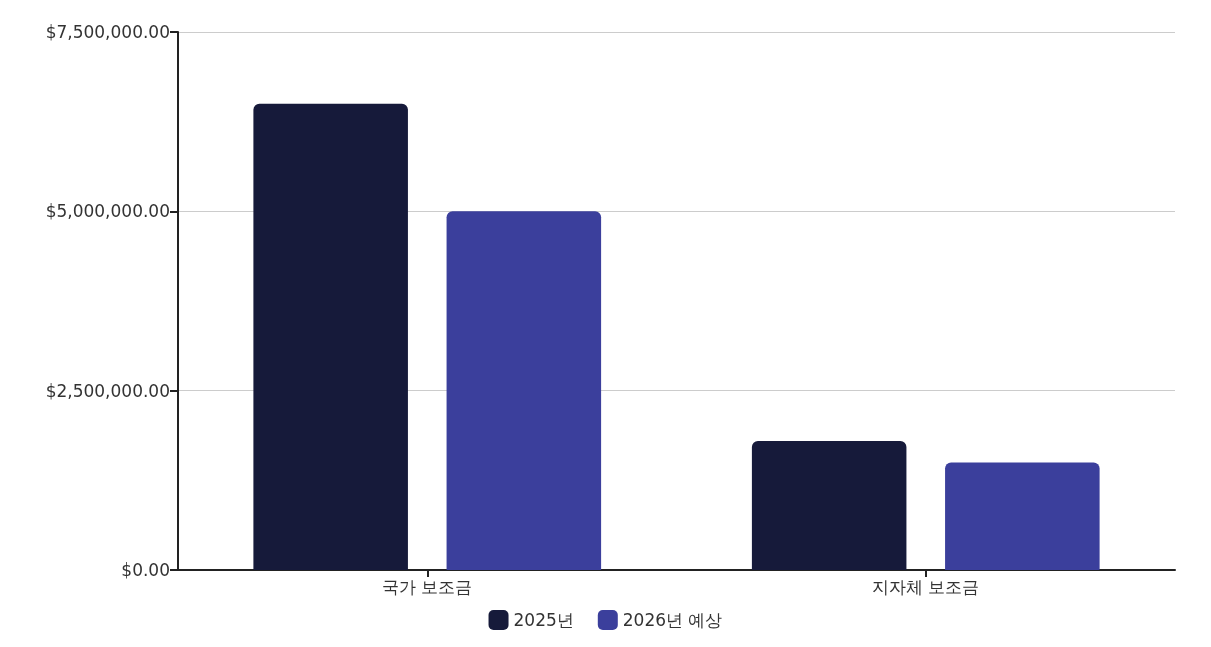 The height and width of the screenshot is (647, 1211). Describe the element at coordinates (107, 32) in the screenshot. I see `y-tick-label: $7,500,000.00` at that location.